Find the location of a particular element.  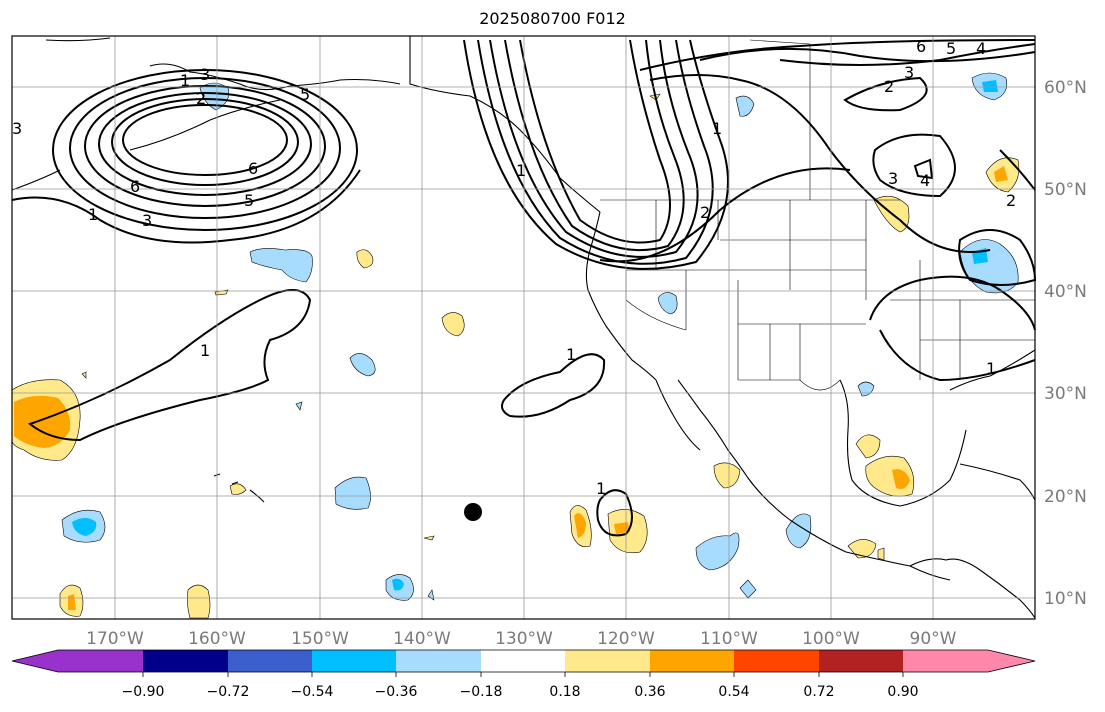

colorbar-tick-label: −0.54 is located at coordinates (312, 692).